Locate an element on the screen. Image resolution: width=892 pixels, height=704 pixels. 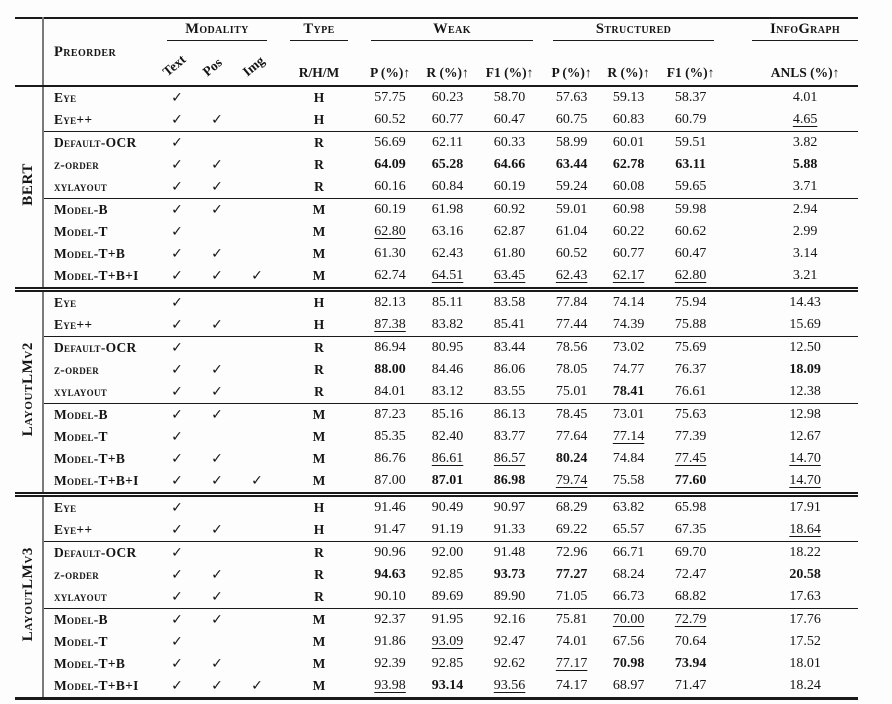
metric-value: 91.48 is located at coordinates (509, 552).